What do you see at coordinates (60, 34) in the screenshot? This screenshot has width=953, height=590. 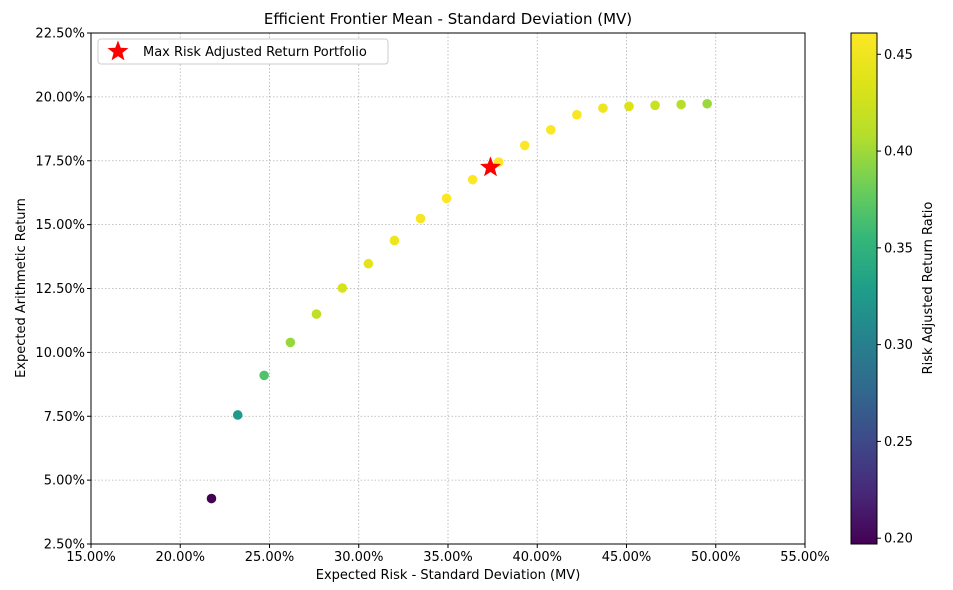 I see `y-tick-label: 22.50%` at bounding box center [60, 34].